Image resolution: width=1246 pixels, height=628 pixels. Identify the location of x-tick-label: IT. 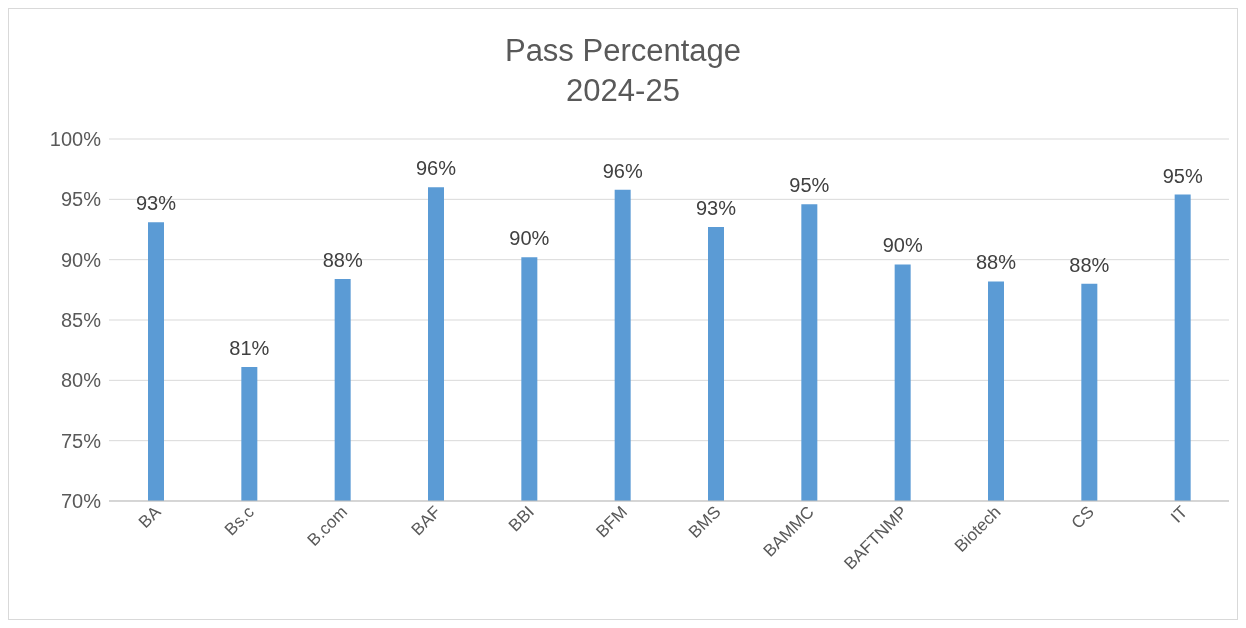
(1179, 514).